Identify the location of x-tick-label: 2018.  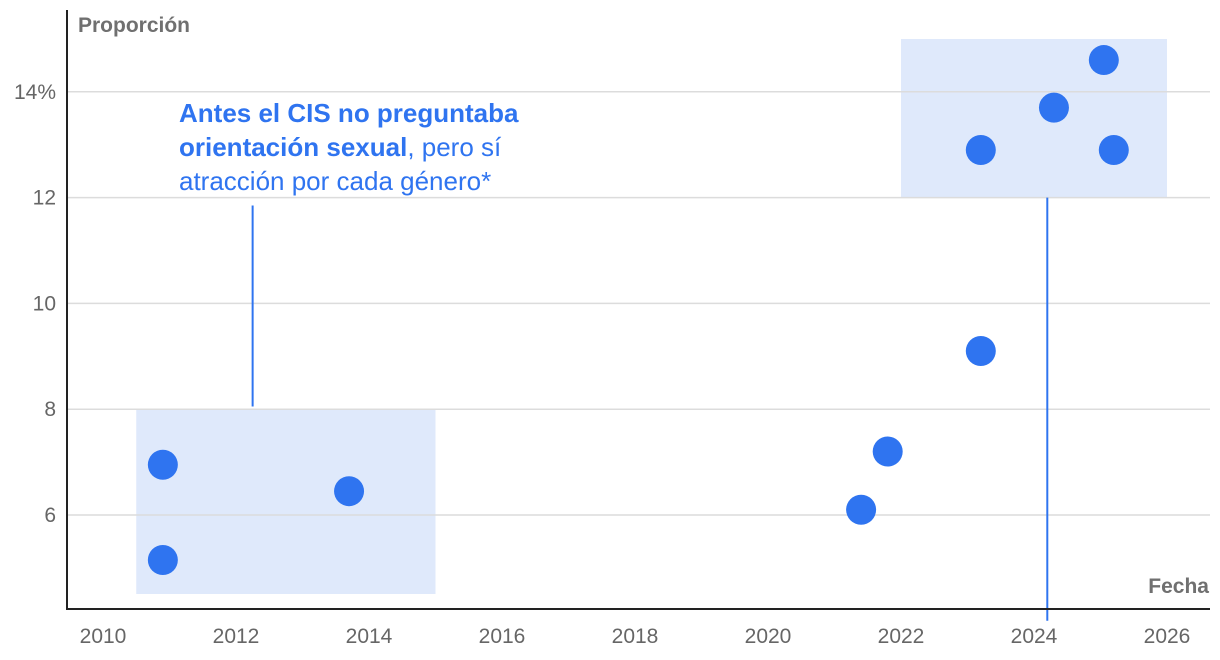
(635, 636).